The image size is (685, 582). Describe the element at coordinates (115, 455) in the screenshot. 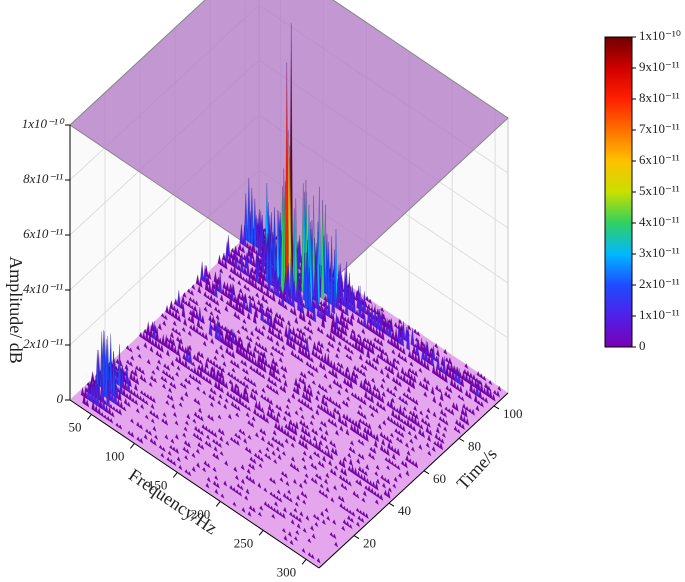

I see `x-tick-label: 100` at that location.